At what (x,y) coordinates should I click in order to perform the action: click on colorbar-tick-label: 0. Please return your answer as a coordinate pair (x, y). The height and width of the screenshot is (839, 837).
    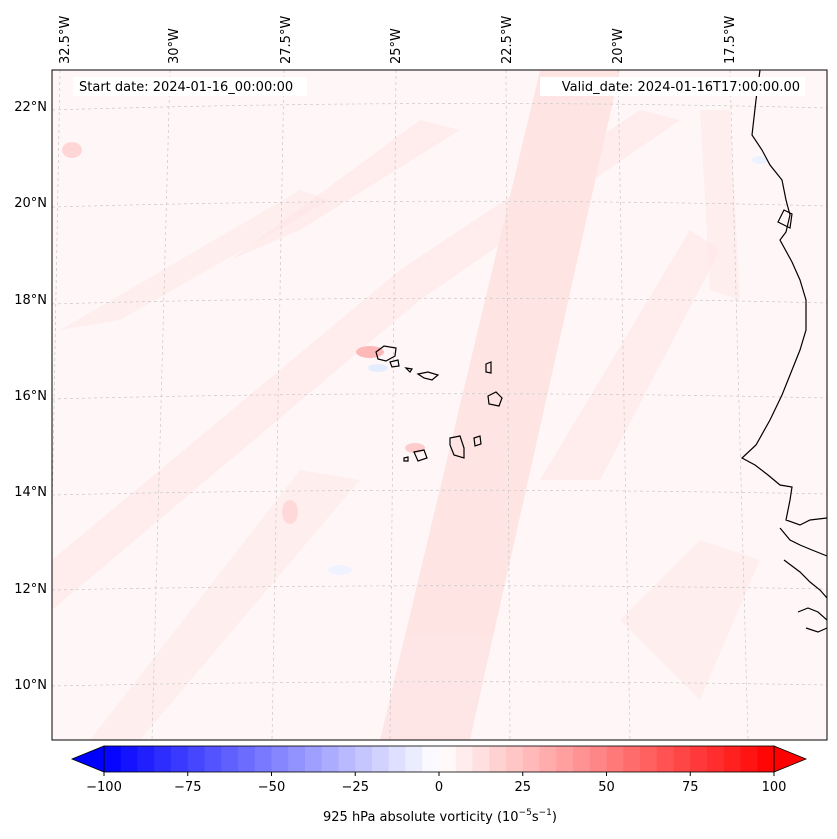
    Looking at the image, I should click on (439, 787).